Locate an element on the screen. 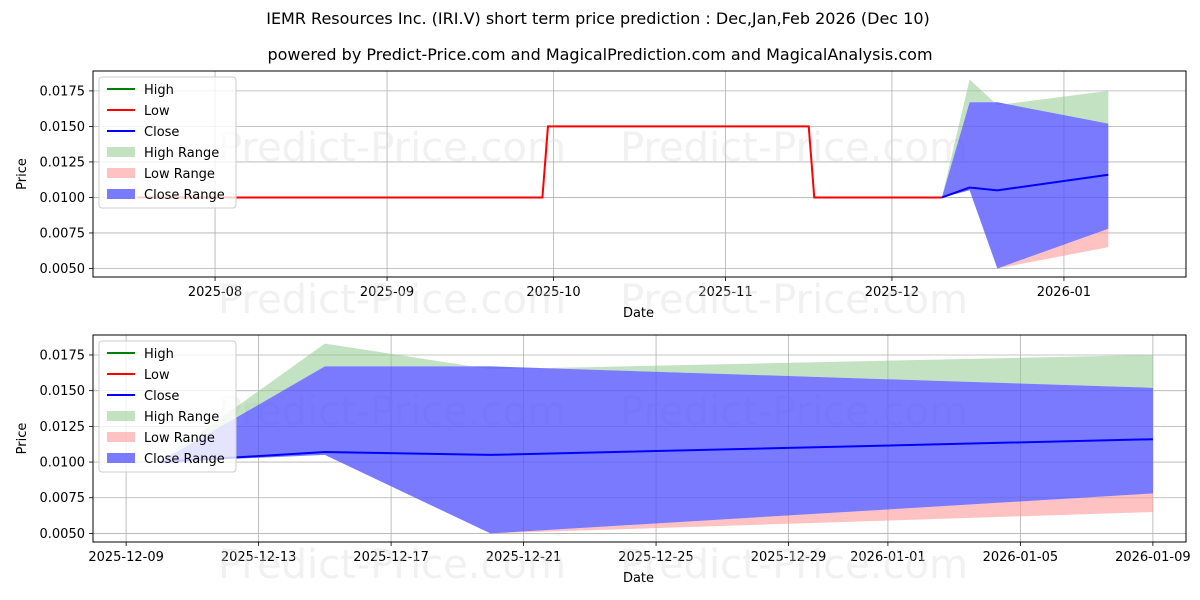  x-tick-label: 2026-01-01 is located at coordinates (888, 557).